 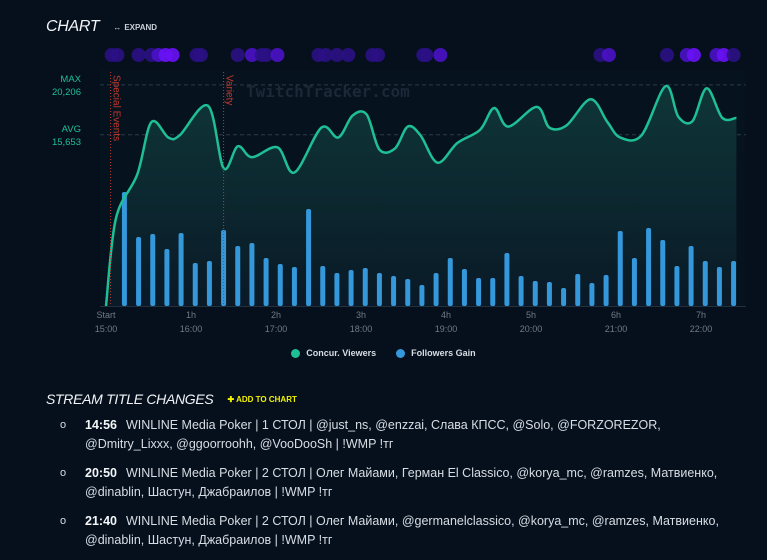 I want to click on x-tick-time: 20:00, so click(x=531, y=329).